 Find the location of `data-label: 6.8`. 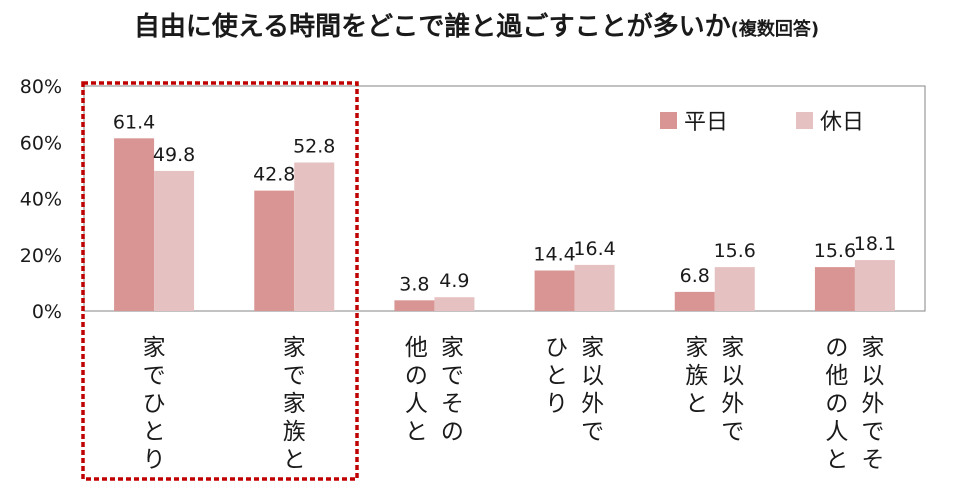

data-label: 6.8 is located at coordinates (695, 276).